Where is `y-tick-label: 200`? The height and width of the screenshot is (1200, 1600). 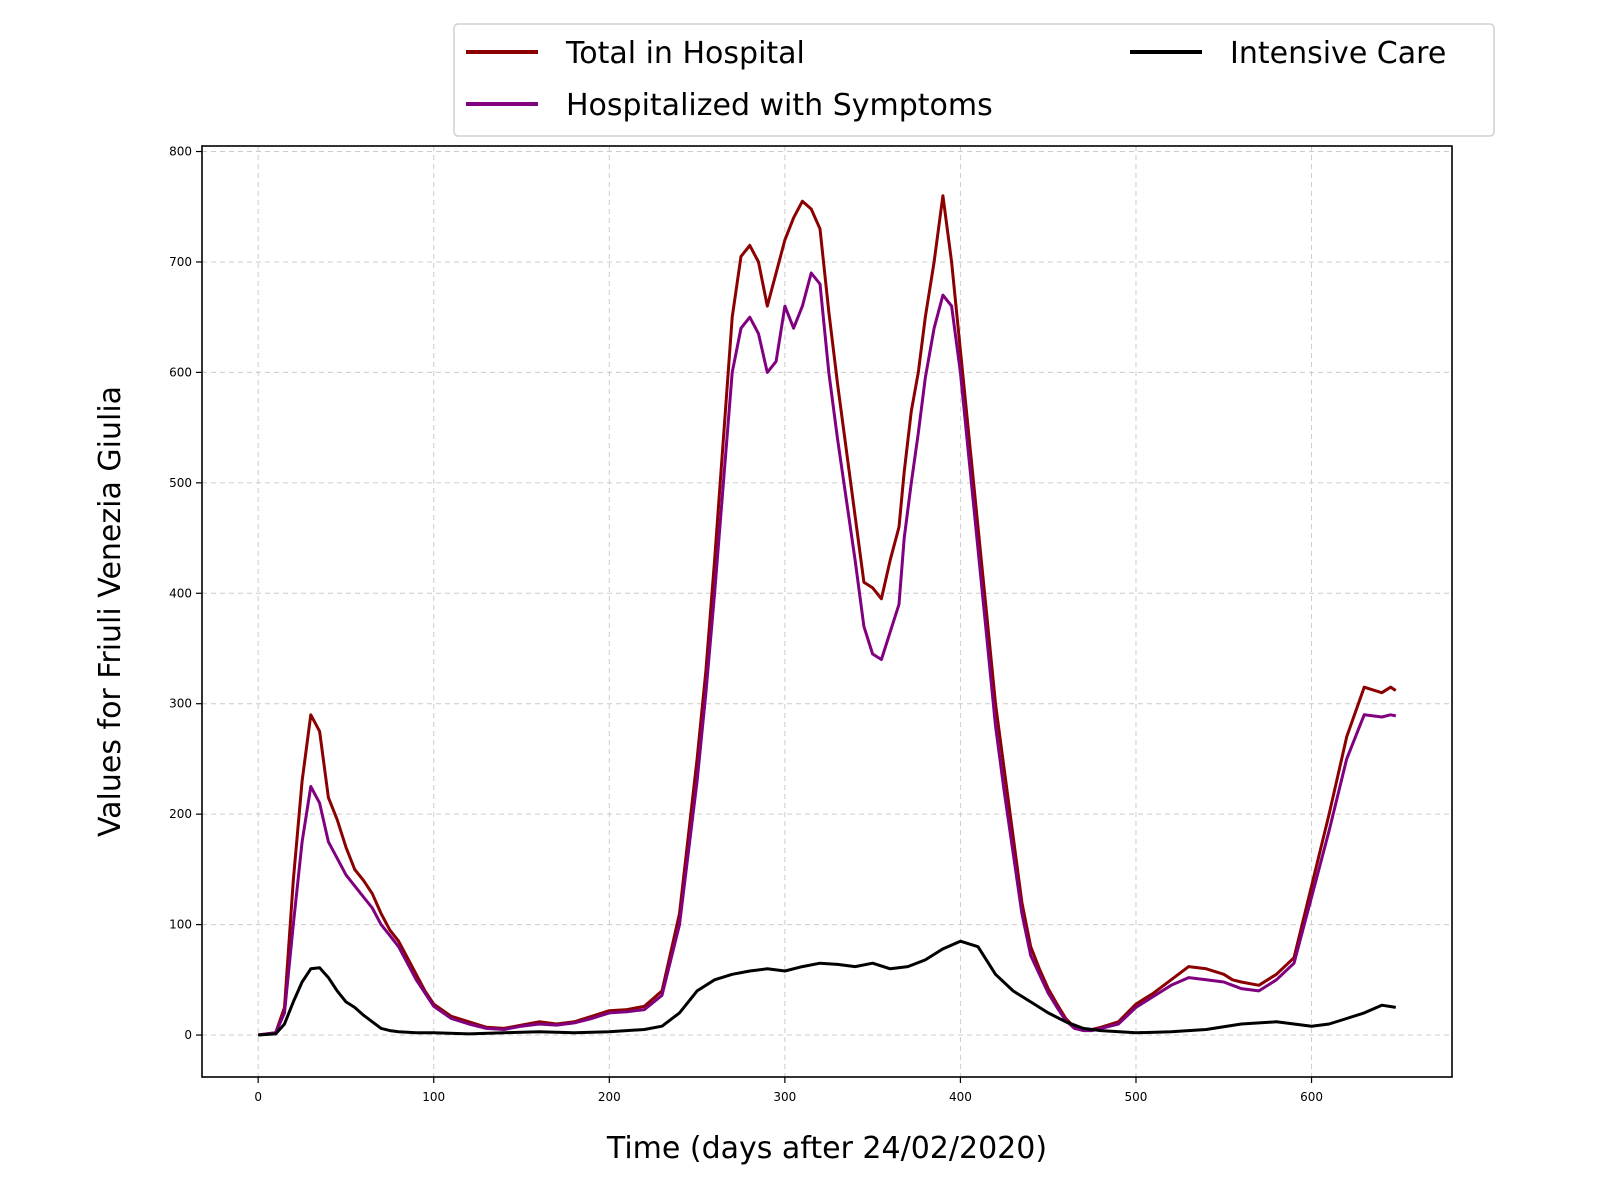
y-tick-label: 200 is located at coordinates (180, 814).